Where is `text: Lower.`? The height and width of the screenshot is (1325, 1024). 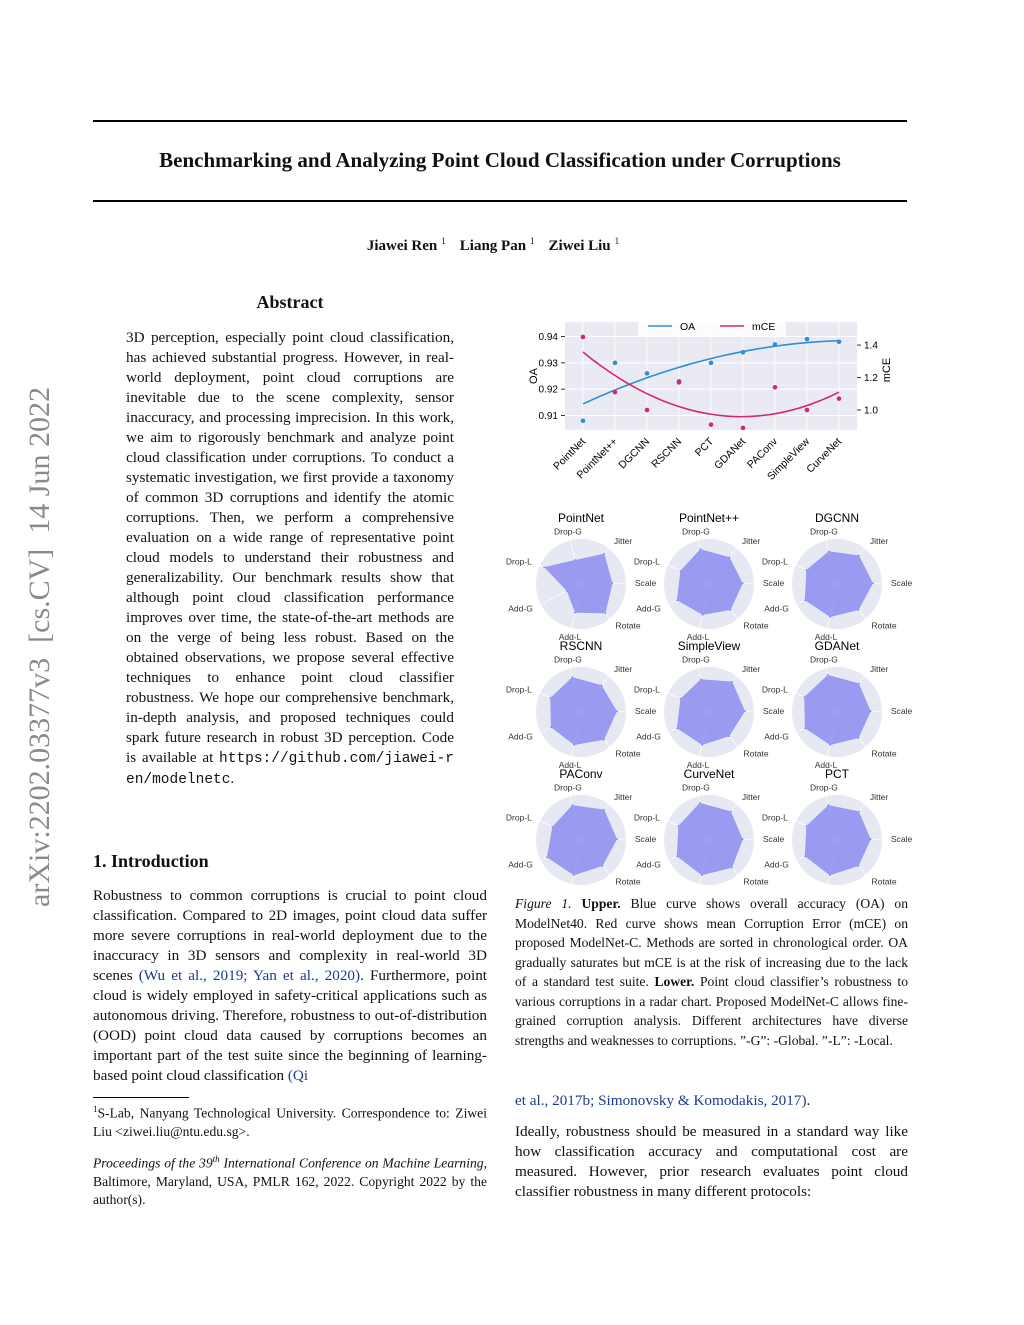
text: Lower. is located at coordinates (674, 981).